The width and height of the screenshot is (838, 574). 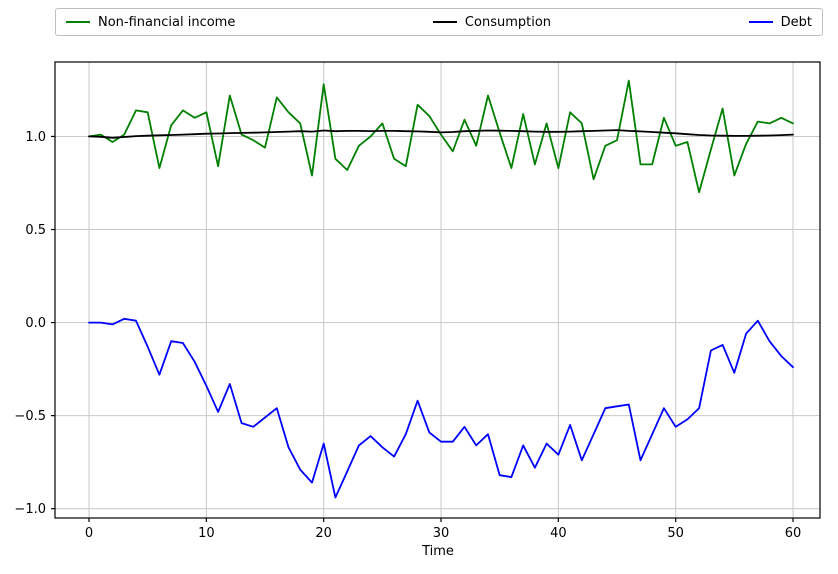 What do you see at coordinates (30, 416) in the screenshot?
I see `y-tick-label: −0.5` at bounding box center [30, 416].